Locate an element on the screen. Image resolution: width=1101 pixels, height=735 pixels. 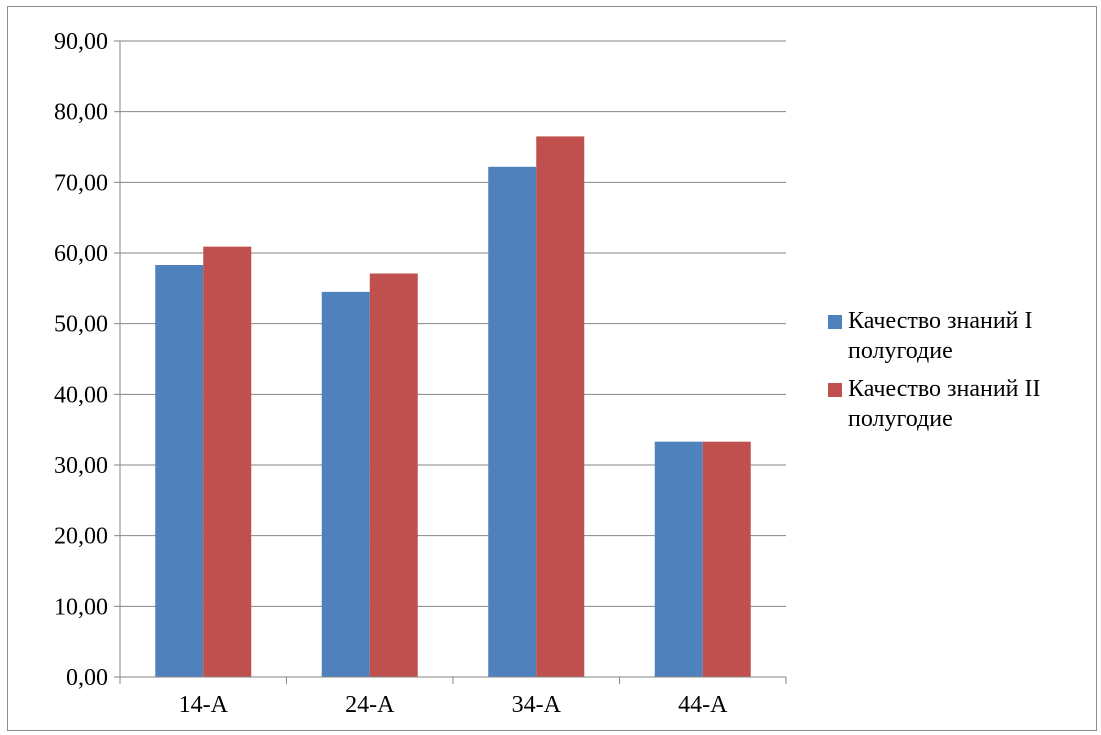
y-tick-label-4: 40,00 is located at coordinates (81, 395).